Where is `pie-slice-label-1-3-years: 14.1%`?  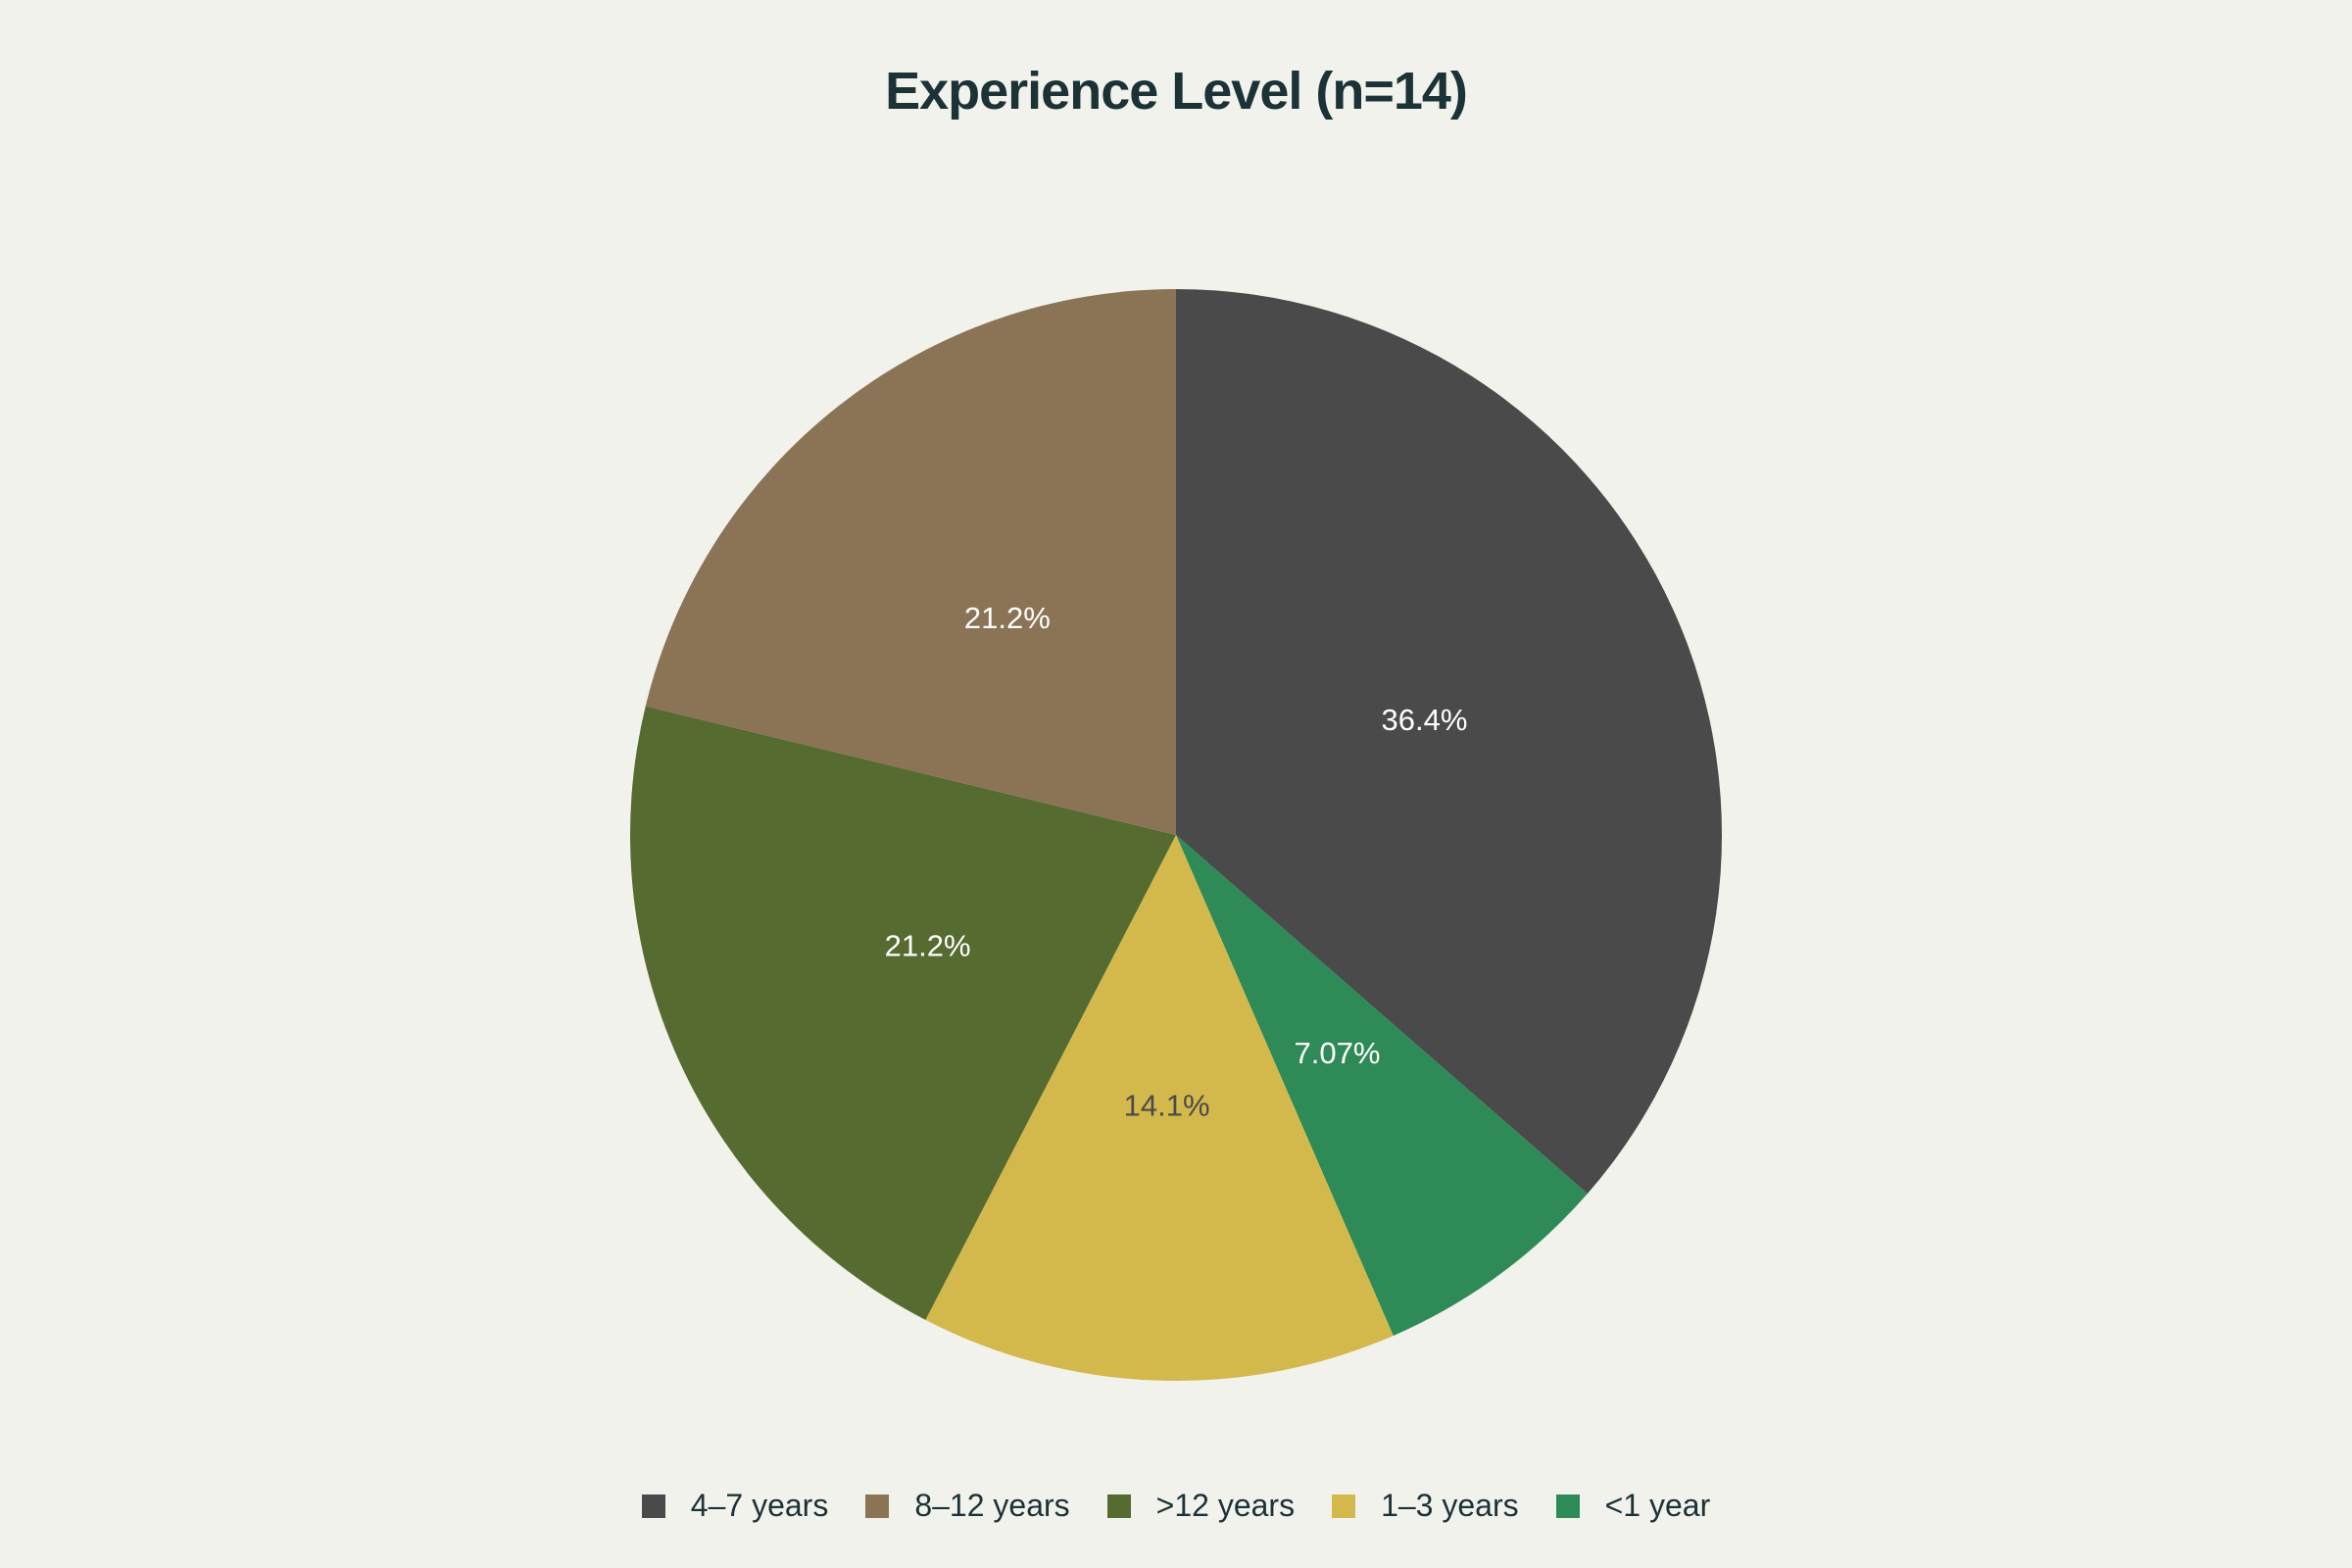 pie-slice-label-1-3-years: 14.1% is located at coordinates (1167, 1106).